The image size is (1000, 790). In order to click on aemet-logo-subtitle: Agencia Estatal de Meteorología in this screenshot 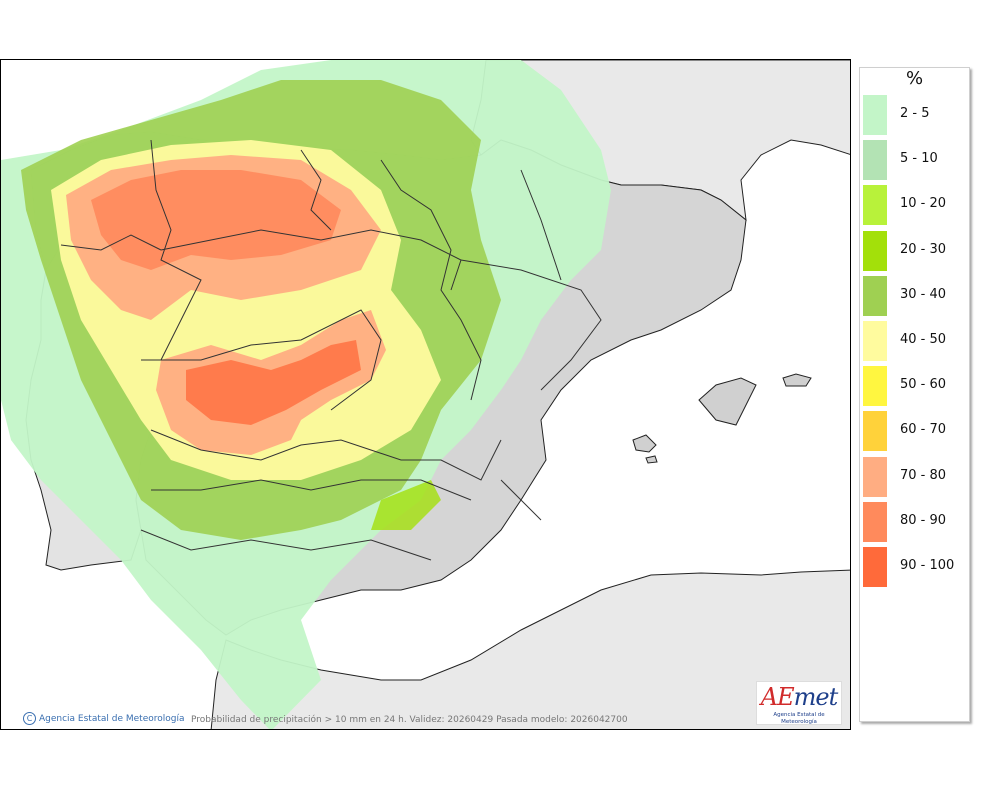, I will do `click(799, 718)`.